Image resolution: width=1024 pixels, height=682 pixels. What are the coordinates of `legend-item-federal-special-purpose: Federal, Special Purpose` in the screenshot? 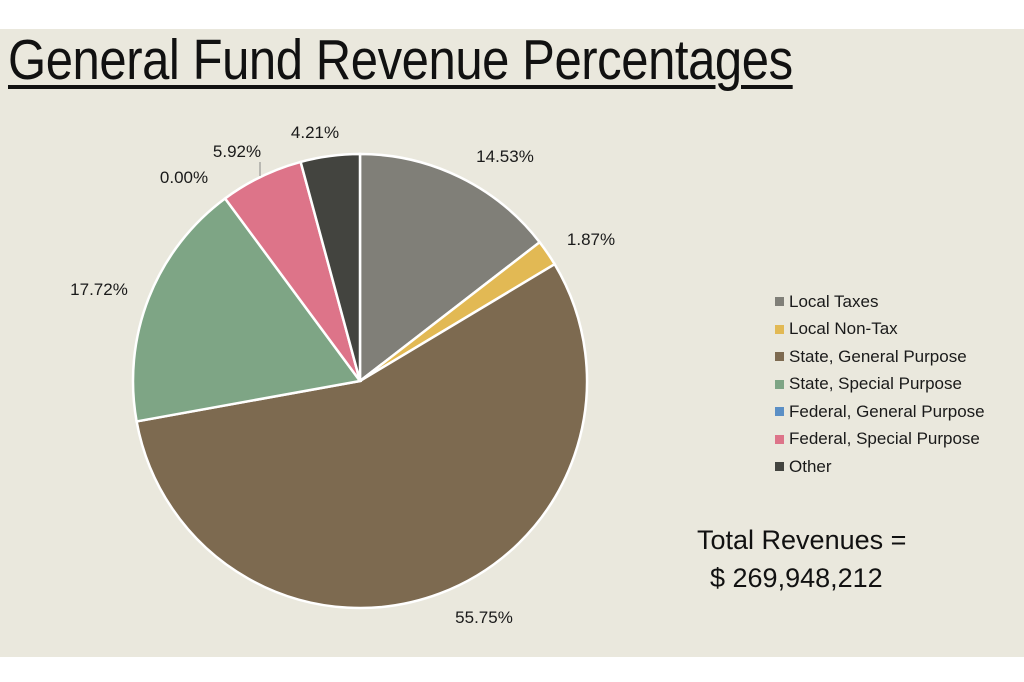 It's located at (880, 440).